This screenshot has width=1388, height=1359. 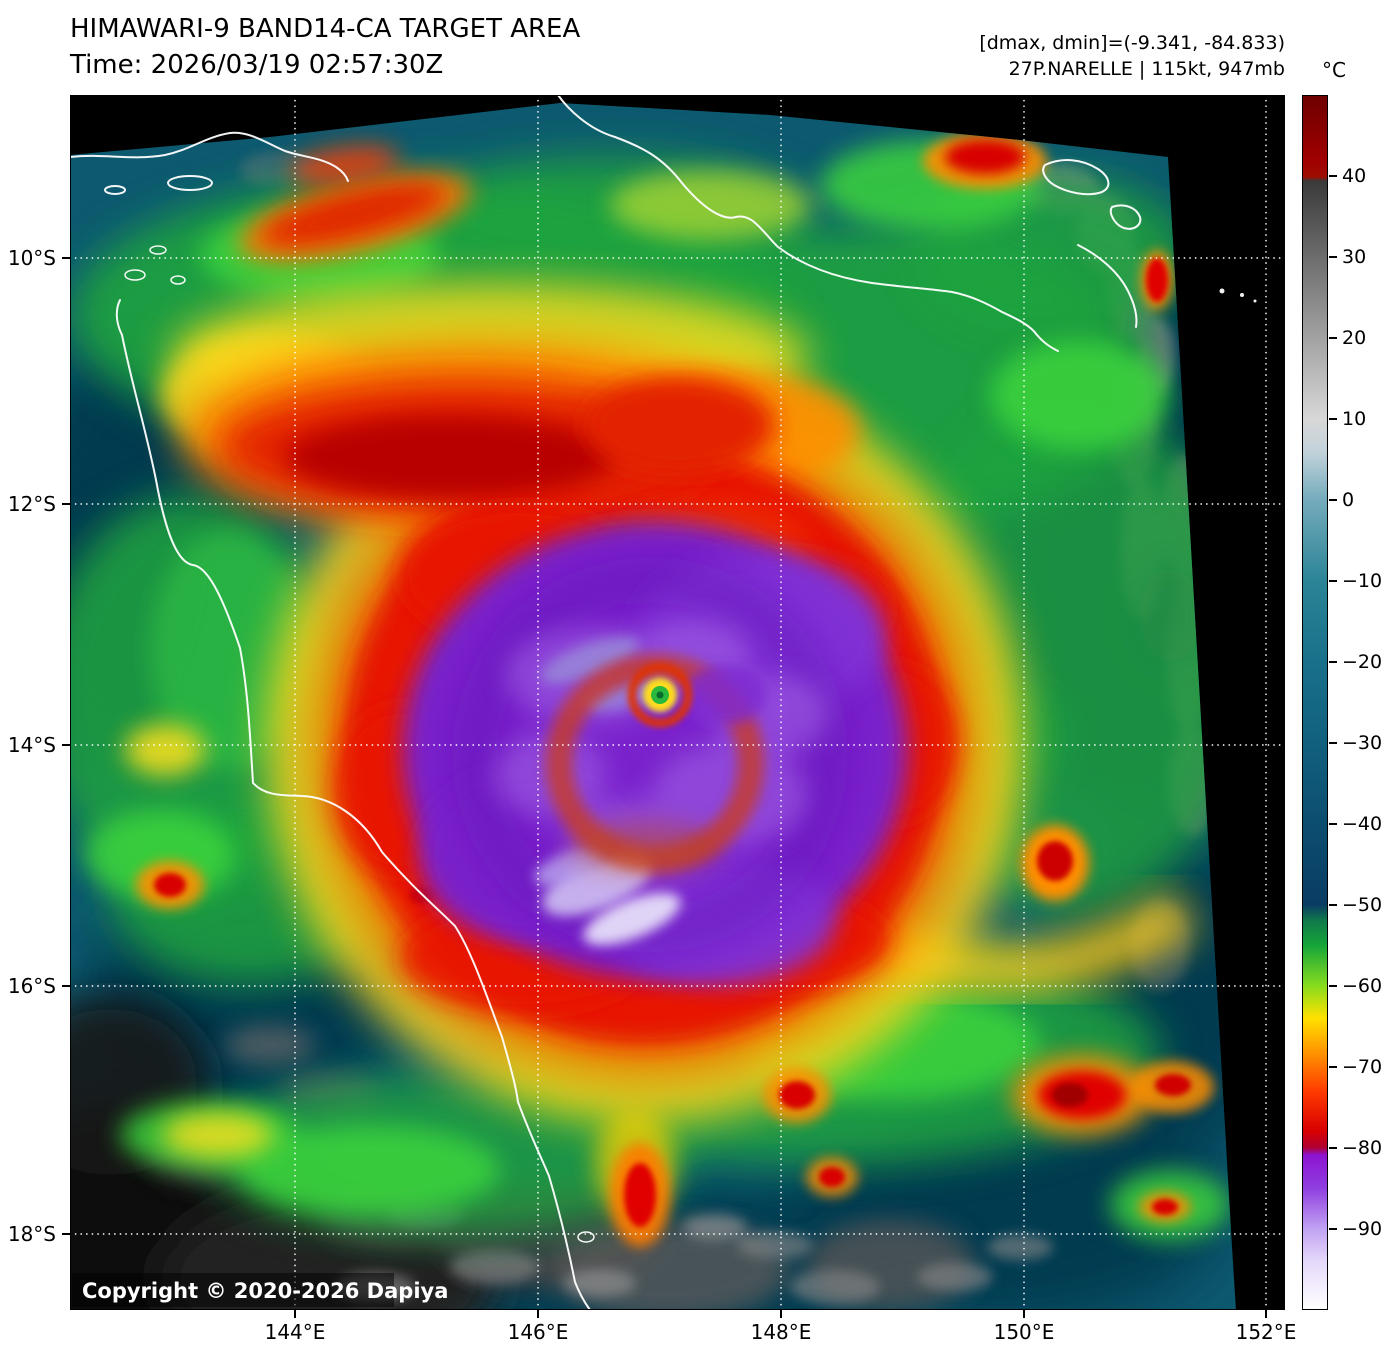 I want to click on lat-tick-label: 16°S, so click(x=31, y=986).